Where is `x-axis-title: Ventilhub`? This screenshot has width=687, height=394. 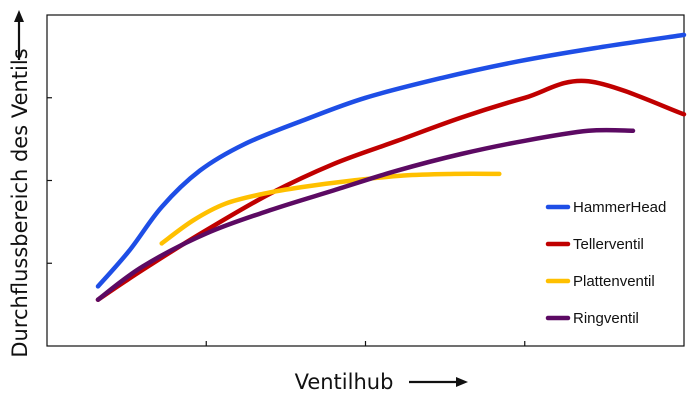 x-axis-title: Ventilhub is located at coordinates (344, 382).